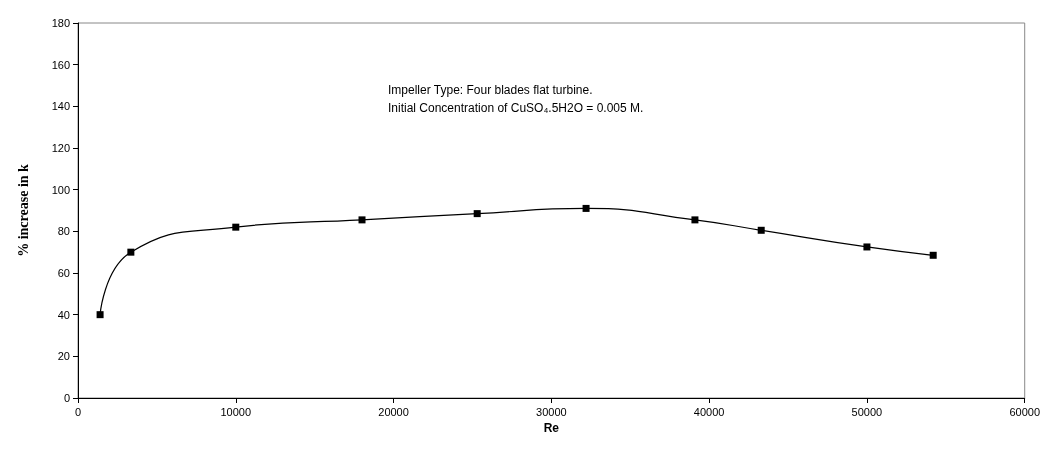 Image resolution: width=1051 pixels, height=450 pixels. Describe the element at coordinates (66, 398) in the screenshot. I see `y-tick-label: 0` at that location.